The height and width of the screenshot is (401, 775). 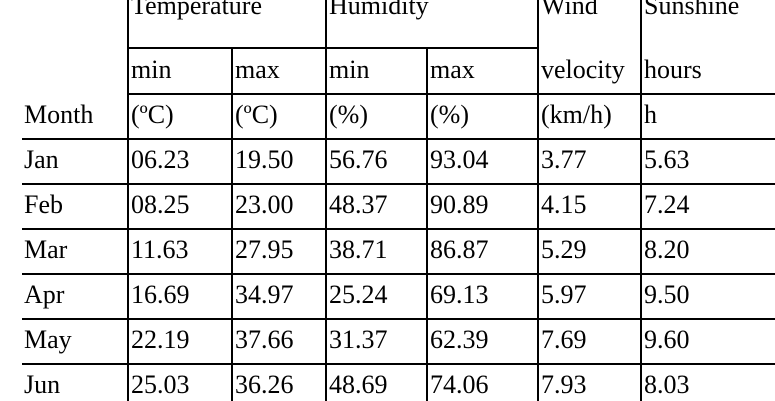 I want to click on cell-temp-max: 19.50, so click(x=264, y=159).